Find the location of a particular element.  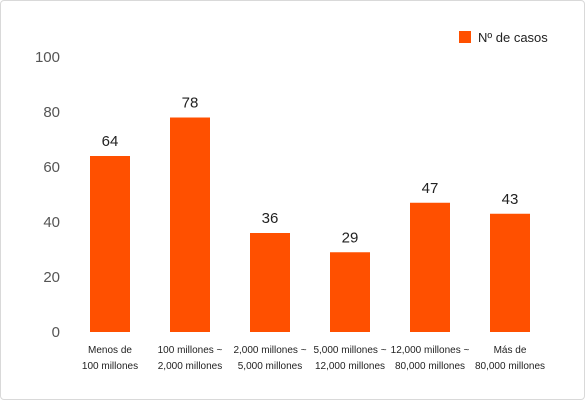

value-label-2: 36 is located at coordinates (270, 218).